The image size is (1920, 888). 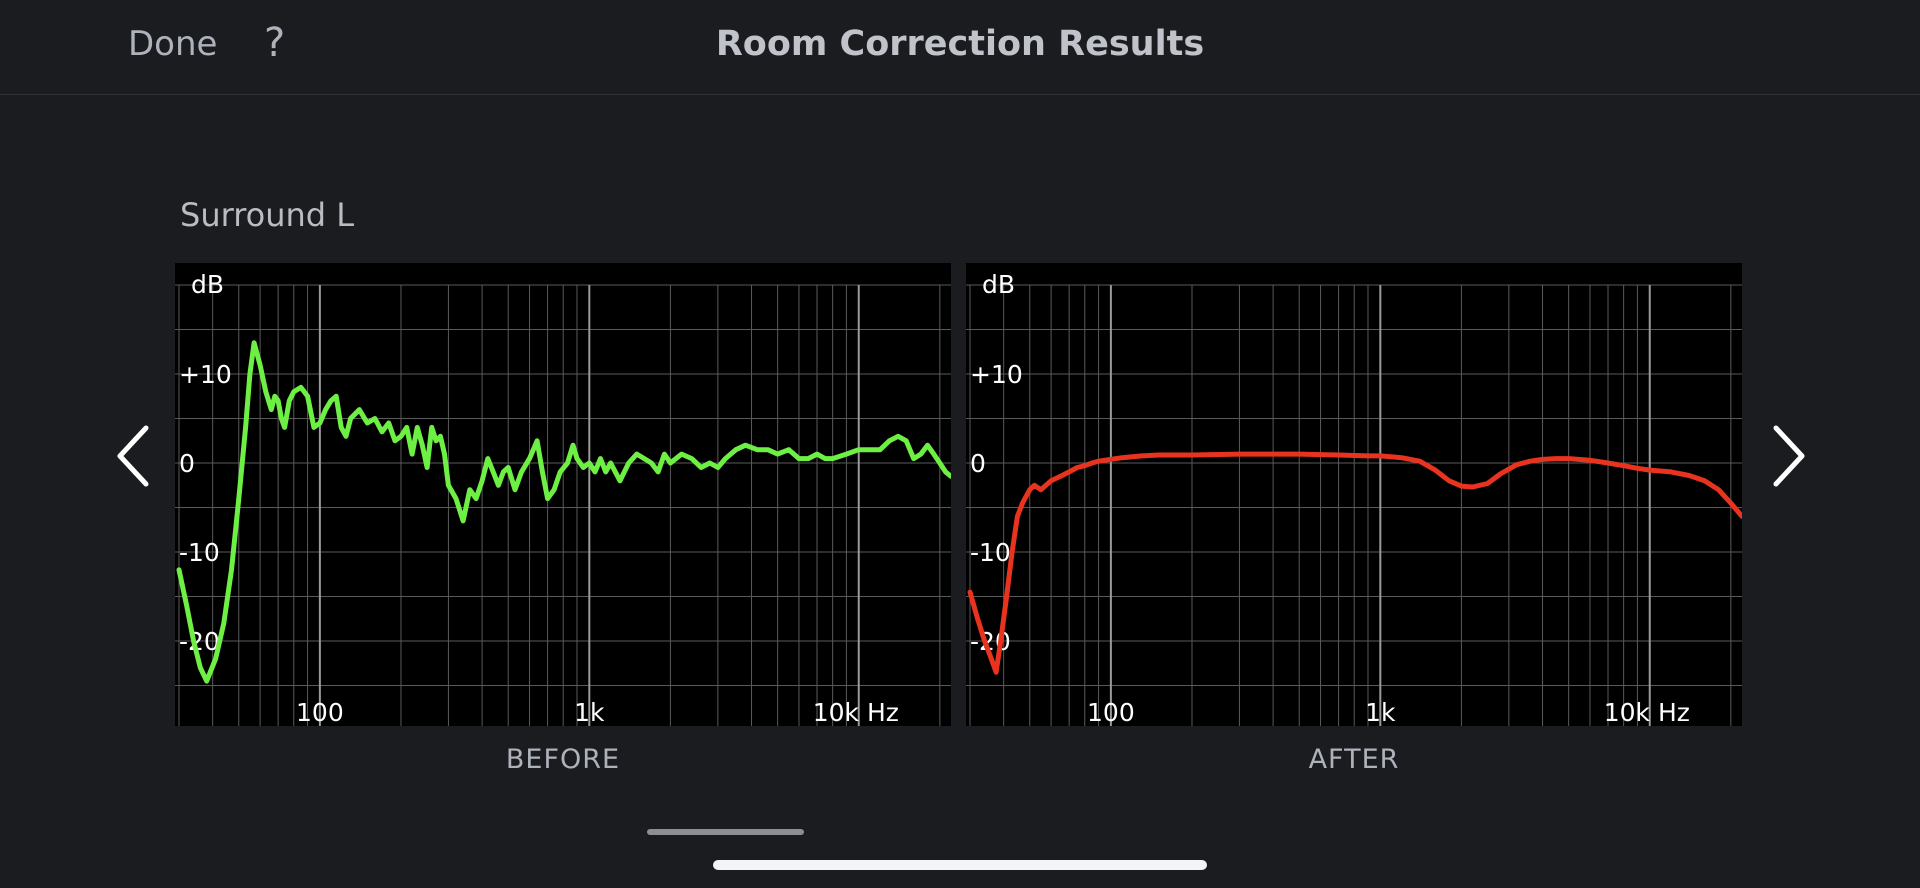 I want to click on before-caption: BEFORE, so click(x=563, y=759).